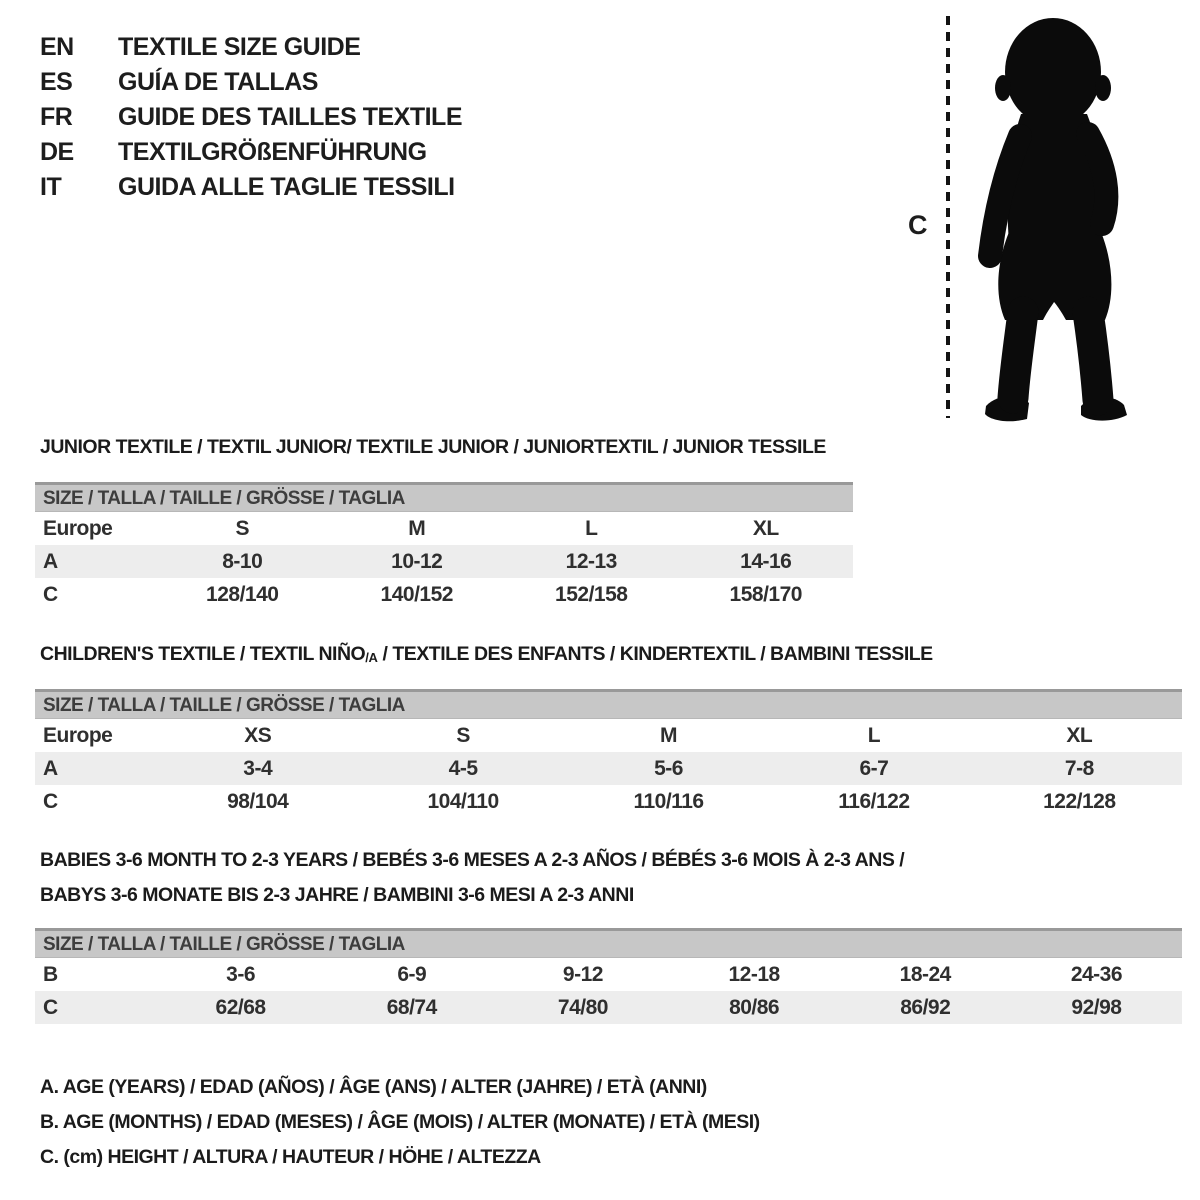 The image size is (1200, 1200). I want to click on age-cell: 14-16, so click(766, 561).